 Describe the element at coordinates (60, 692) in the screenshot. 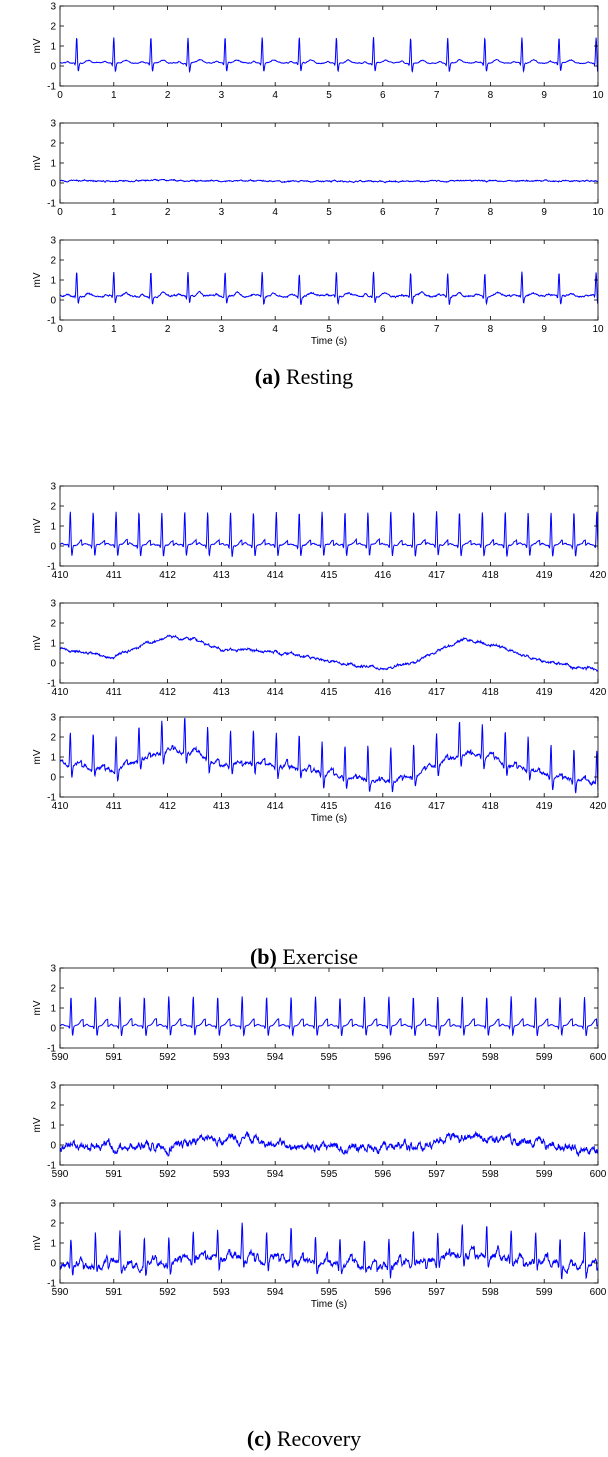

I see `x-tick-label: 410` at that location.